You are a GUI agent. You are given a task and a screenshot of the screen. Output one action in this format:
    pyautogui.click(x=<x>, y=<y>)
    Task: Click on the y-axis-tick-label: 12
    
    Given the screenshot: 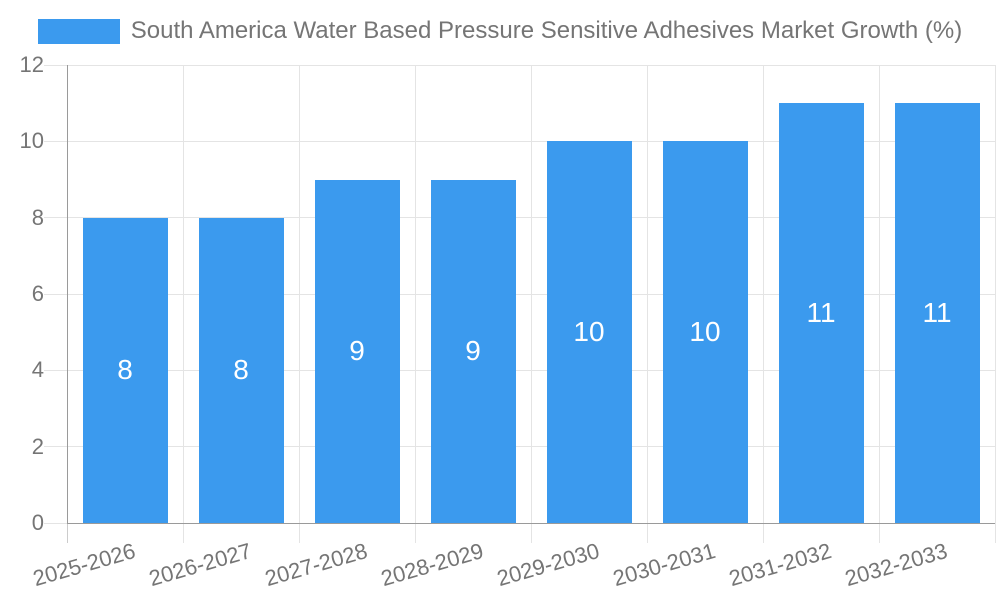 What is the action you would take?
    pyautogui.click(x=31, y=64)
    